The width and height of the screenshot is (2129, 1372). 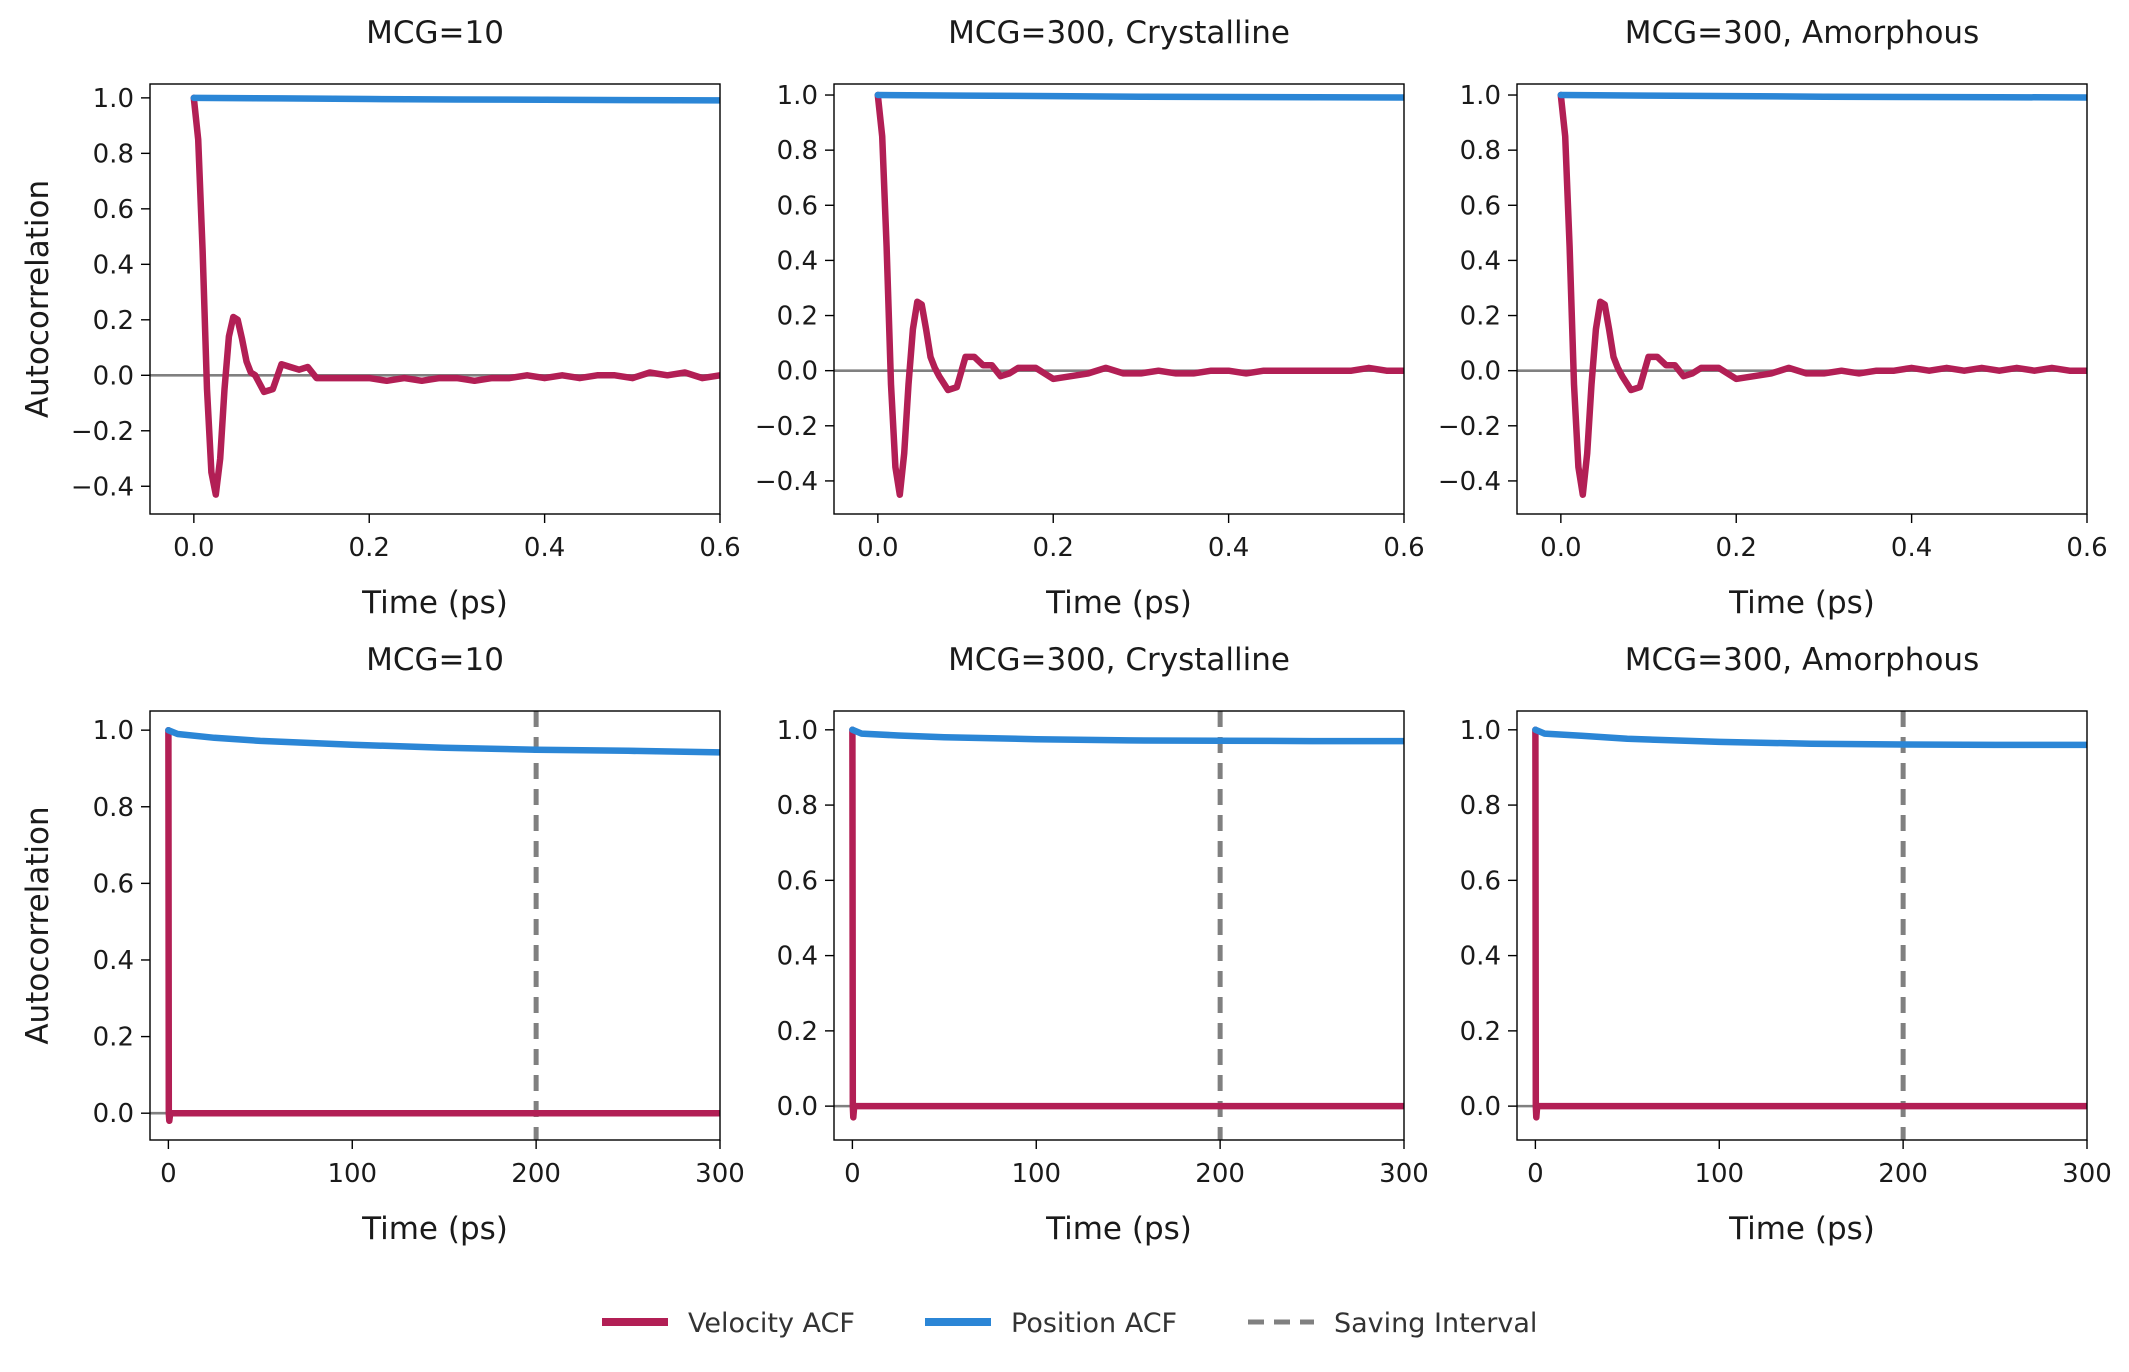 What do you see at coordinates (771, 1323) in the screenshot?
I see `legend-velocity-label: Velocity ACF` at bounding box center [771, 1323].